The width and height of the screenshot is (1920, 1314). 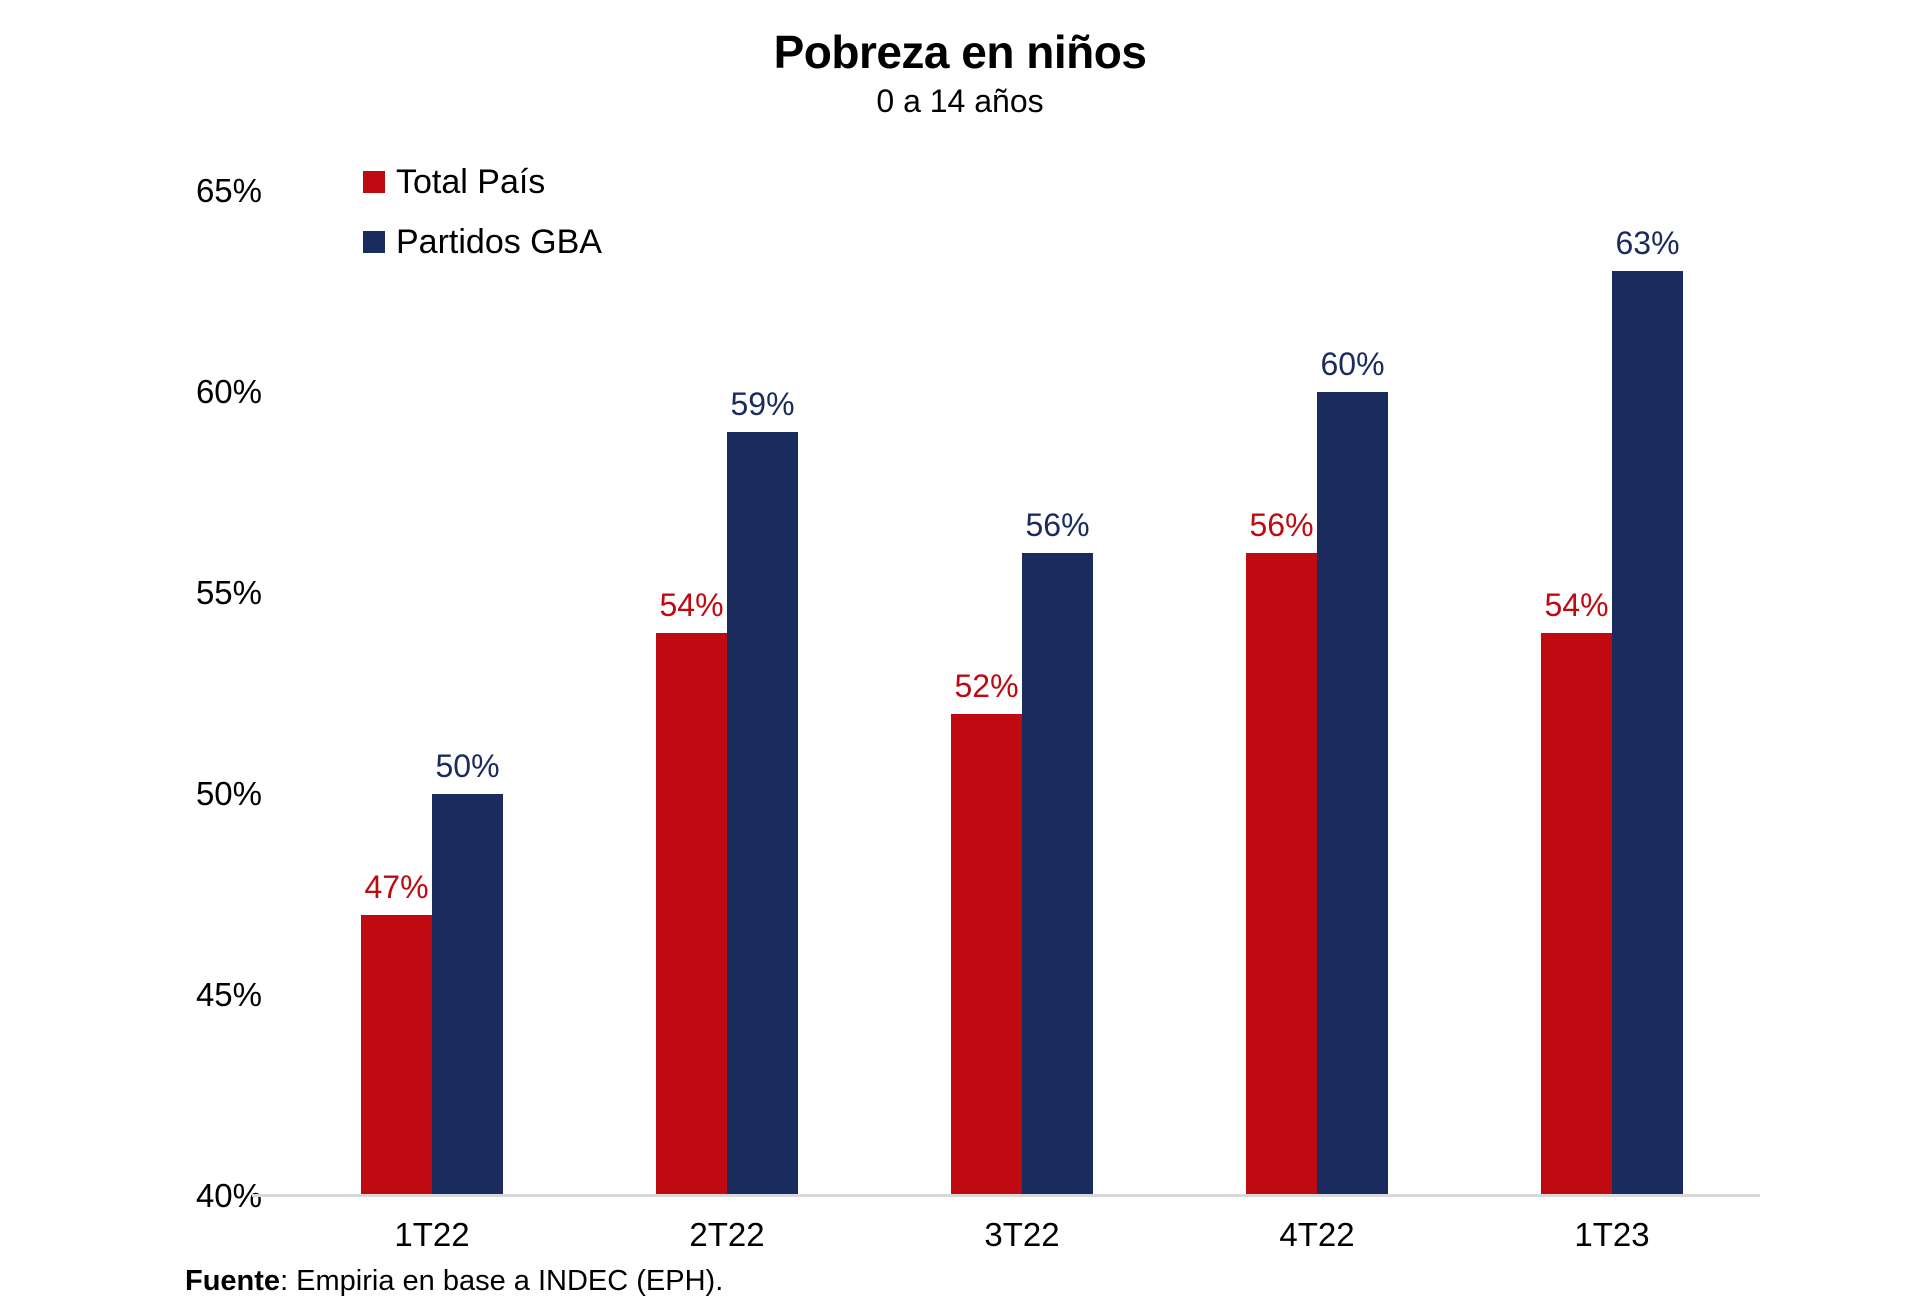 What do you see at coordinates (986, 954) in the screenshot?
I see `bar-total-pa-s-3t22` at bounding box center [986, 954].